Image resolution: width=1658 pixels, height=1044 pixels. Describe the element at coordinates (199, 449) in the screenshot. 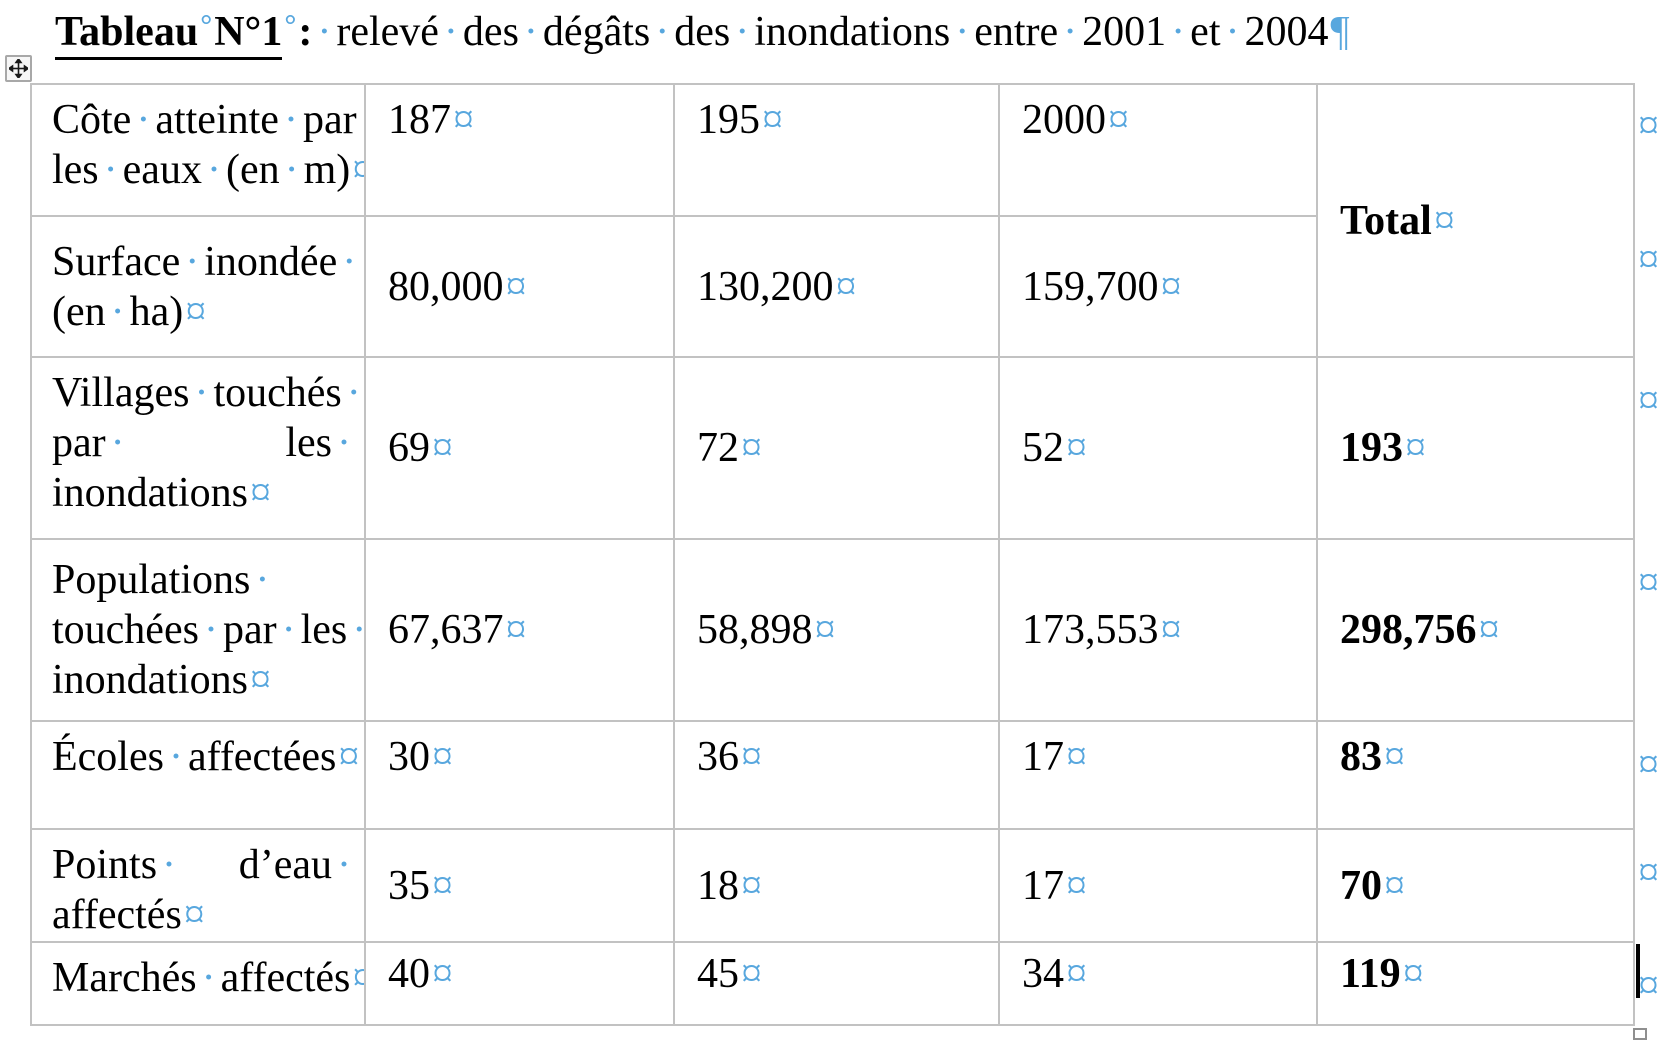

I see `table-cell-label-row3: Villages · touchés · par · les · inondations ¤` at that location.